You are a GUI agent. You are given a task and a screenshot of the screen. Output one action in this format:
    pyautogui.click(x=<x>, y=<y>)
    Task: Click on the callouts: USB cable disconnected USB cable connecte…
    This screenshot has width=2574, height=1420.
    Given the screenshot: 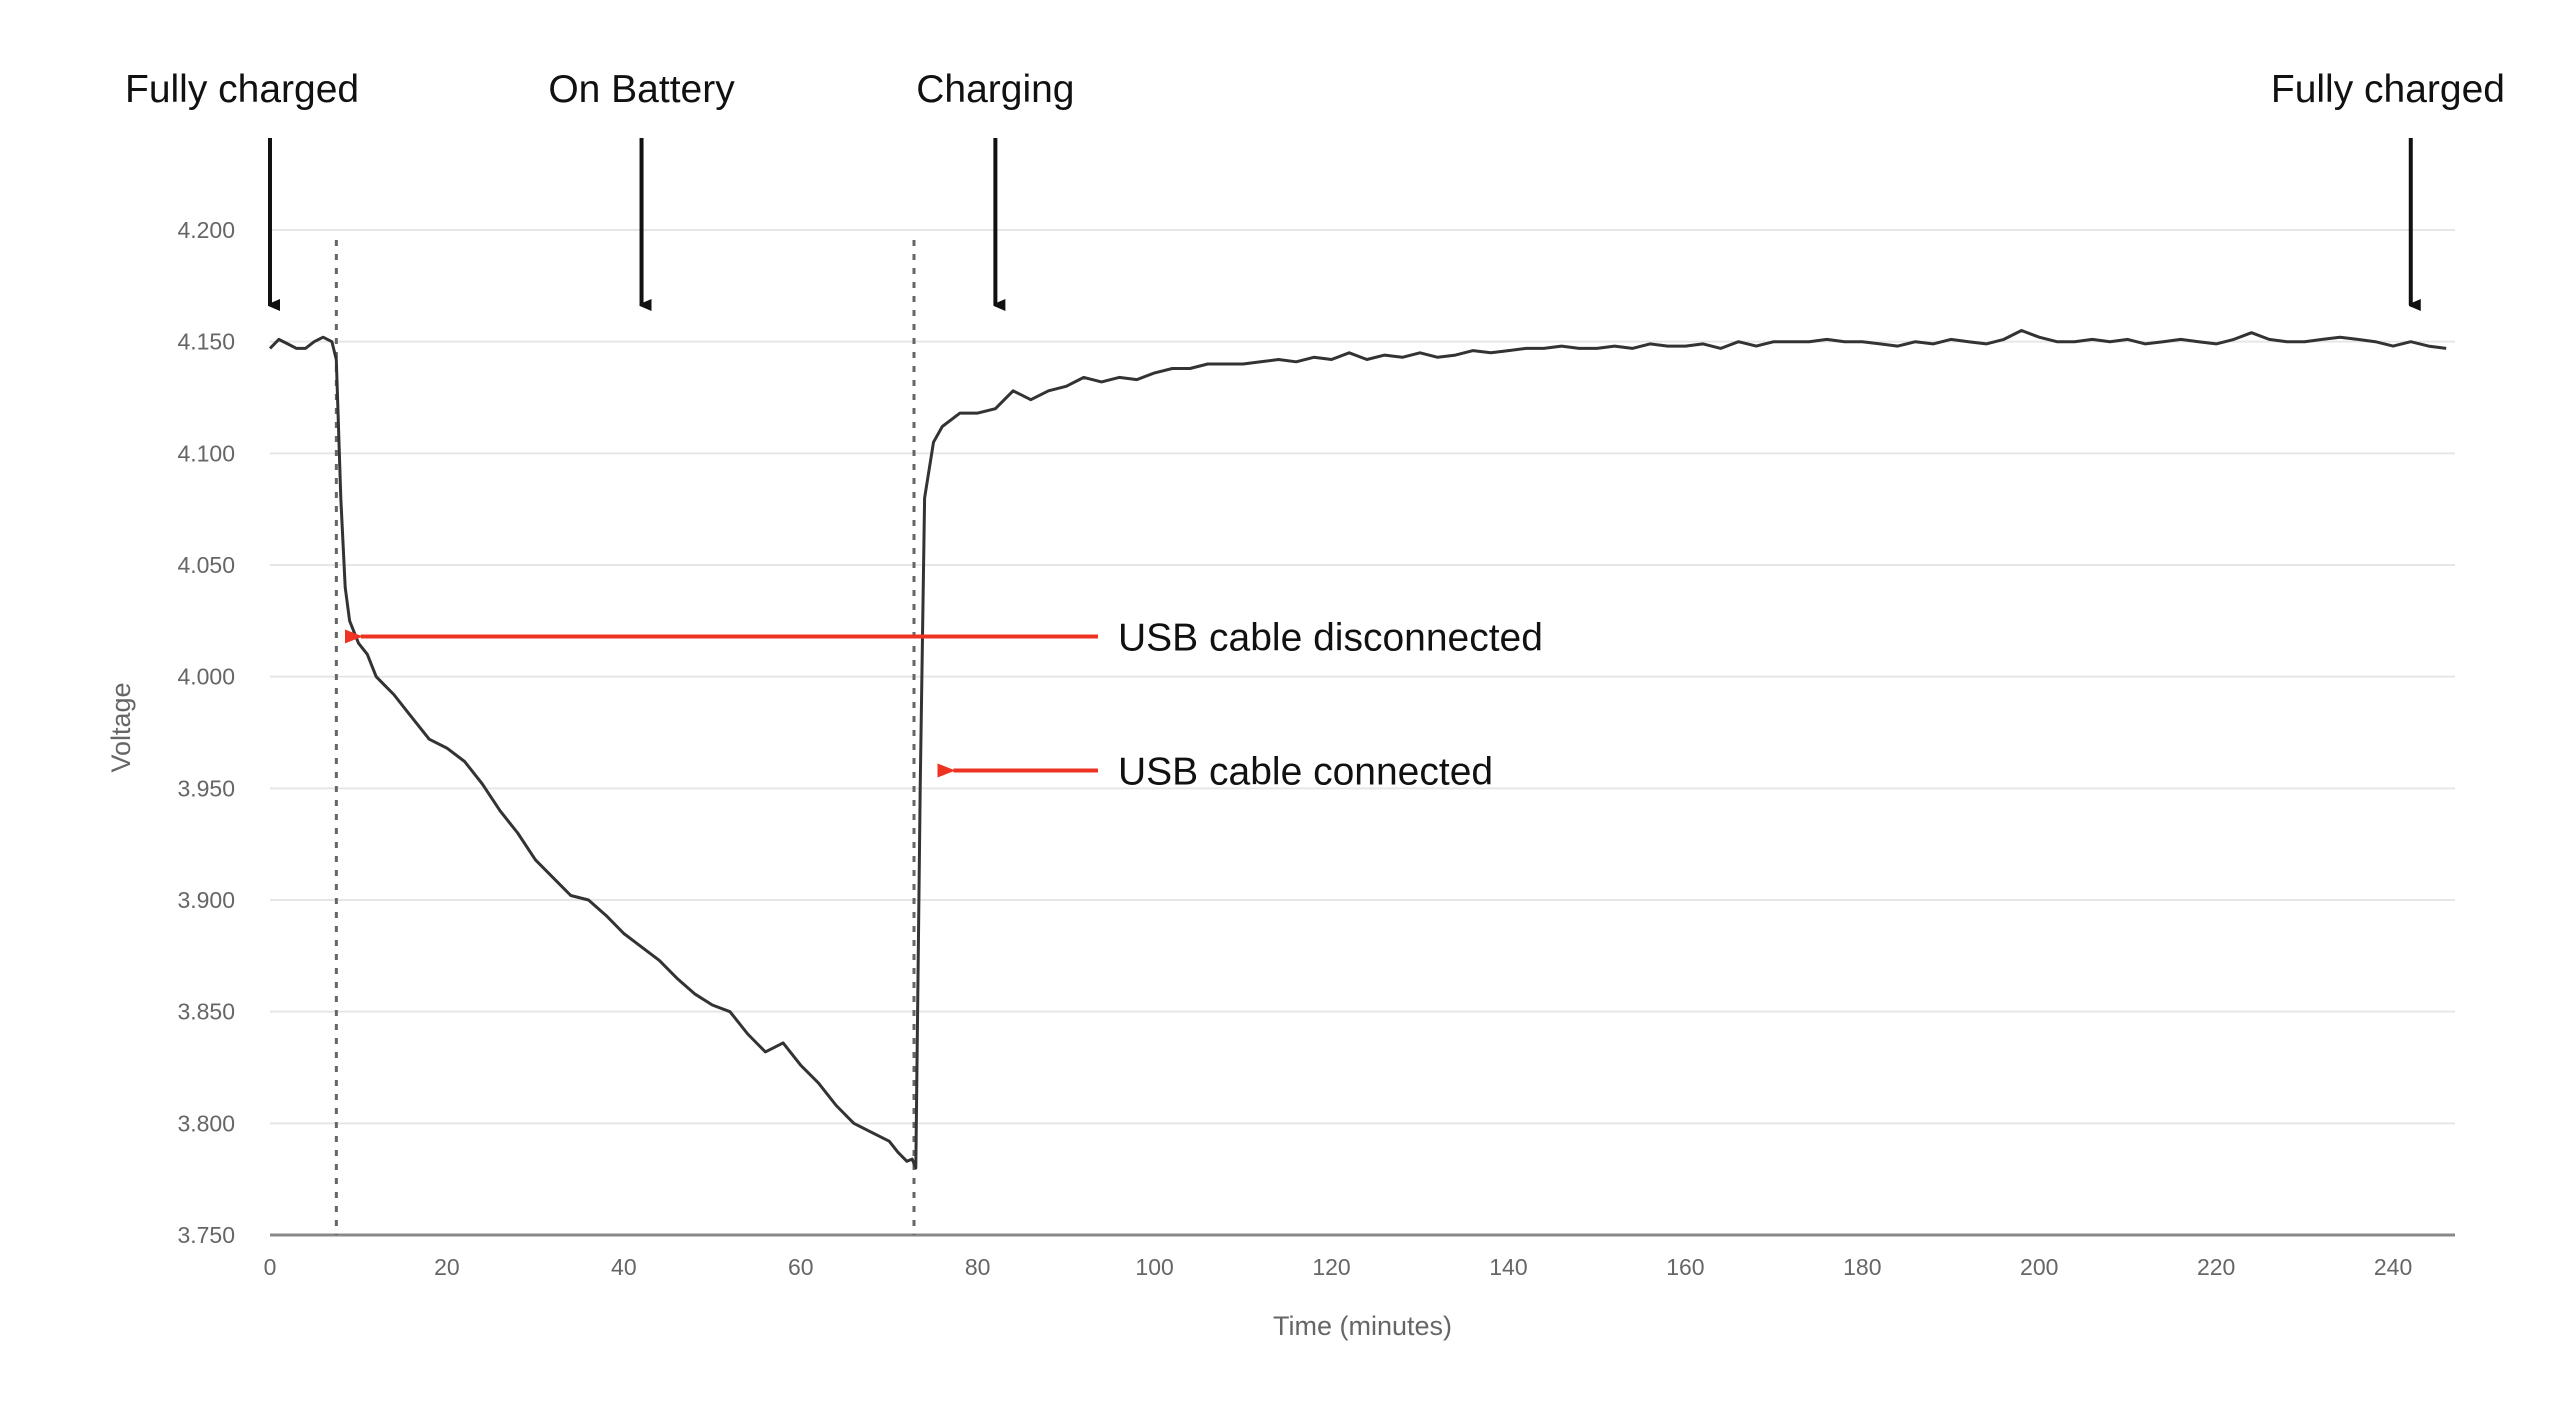 What is the action you would take?
    pyautogui.click(x=943, y=704)
    